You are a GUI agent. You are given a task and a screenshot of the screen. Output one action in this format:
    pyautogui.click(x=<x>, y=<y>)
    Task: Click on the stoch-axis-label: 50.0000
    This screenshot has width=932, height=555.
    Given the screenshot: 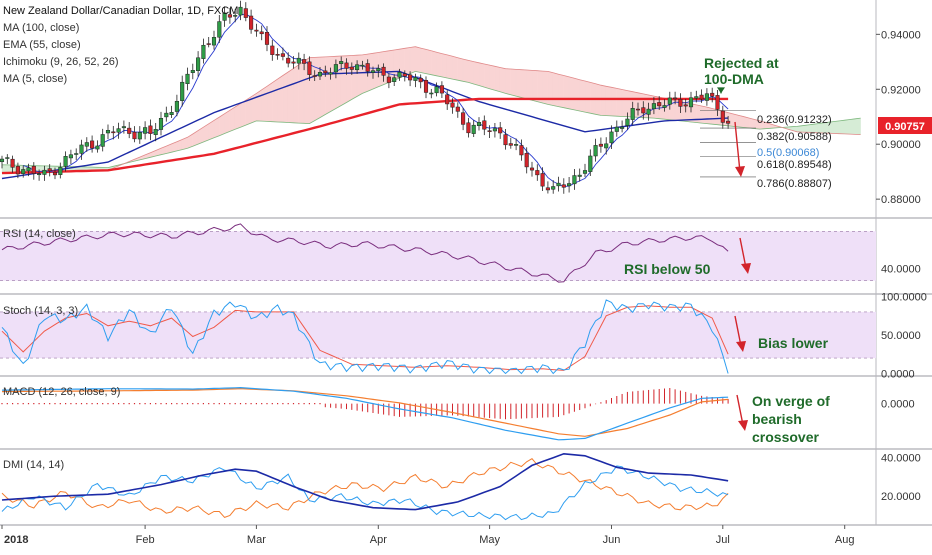 What is the action you would take?
    pyautogui.click(x=901, y=336)
    